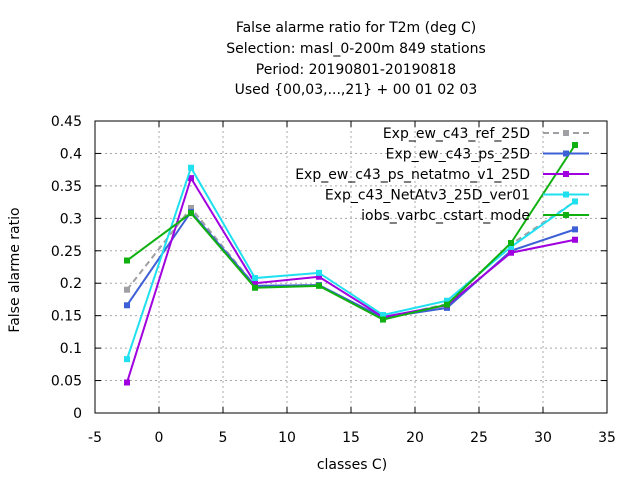 This screenshot has width=640, height=480. I want to click on title-line-4: Used {00,03,...,21} + 00 01 02 03, so click(356, 90).